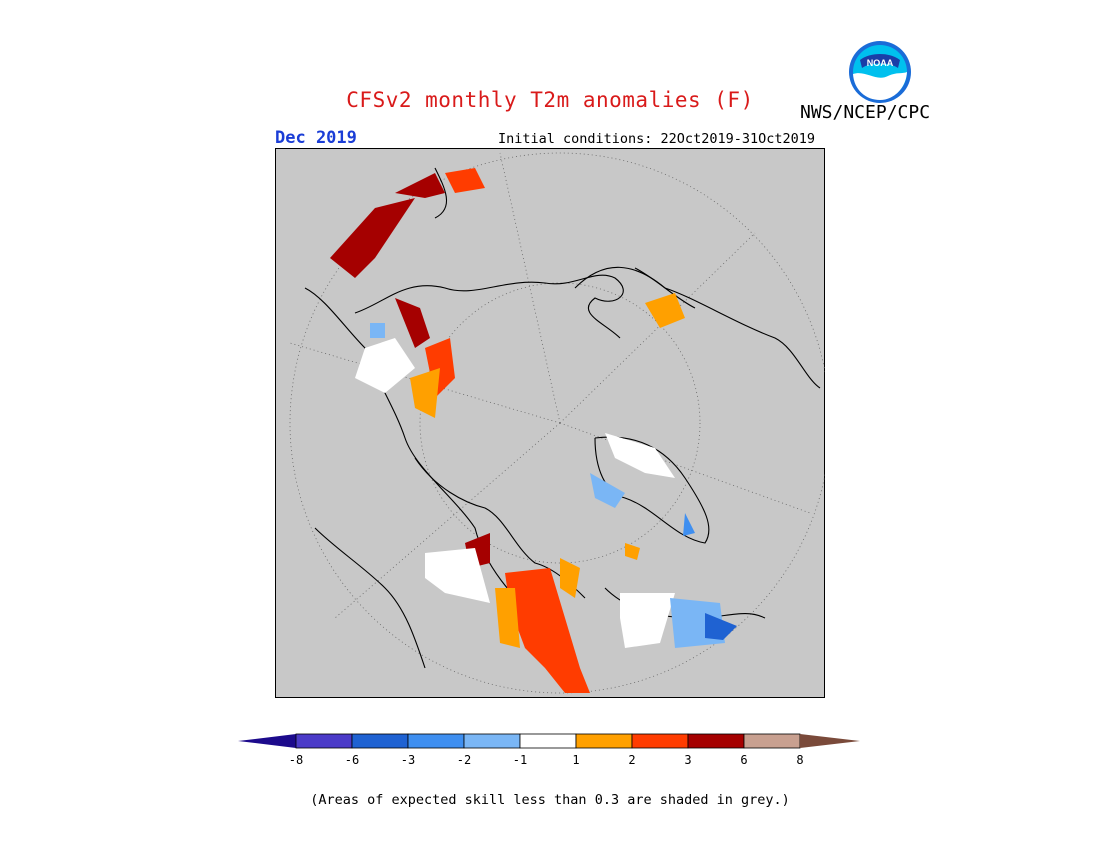  Describe the element at coordinates (799, 760) in the screenshot. I see `colorbar-tick-label: 8` at that location.